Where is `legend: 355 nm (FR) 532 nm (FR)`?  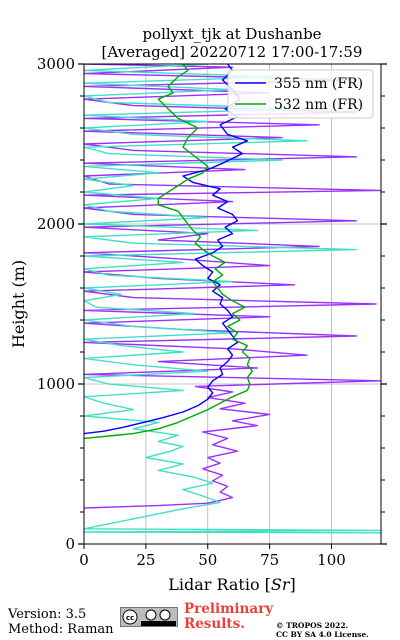 legend: 355 nm (FR) 532 nm (FR) is located at coordinates (300, 94).